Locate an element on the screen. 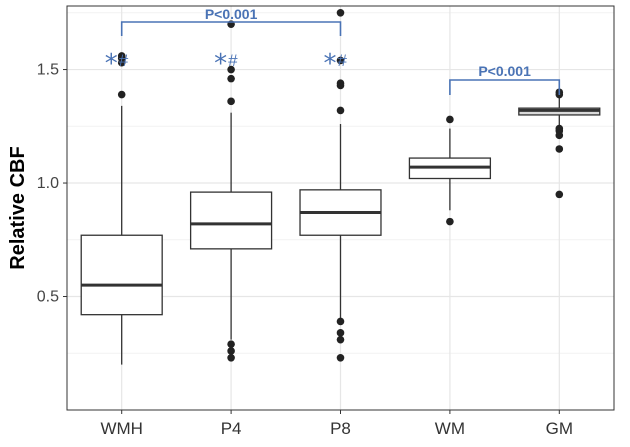 The height and width of the screenshot is (447, 630). significance-marker-wmh: * # is located at coordinates (117, 64).